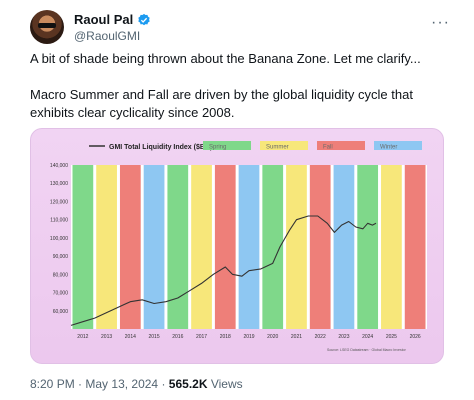 This screenshot has width=474, height=400. Describe the element at coordinates (160, 147) in the screenshot. I see `chart-title: GMI Total Liquidity Index ($BN)` at that location.